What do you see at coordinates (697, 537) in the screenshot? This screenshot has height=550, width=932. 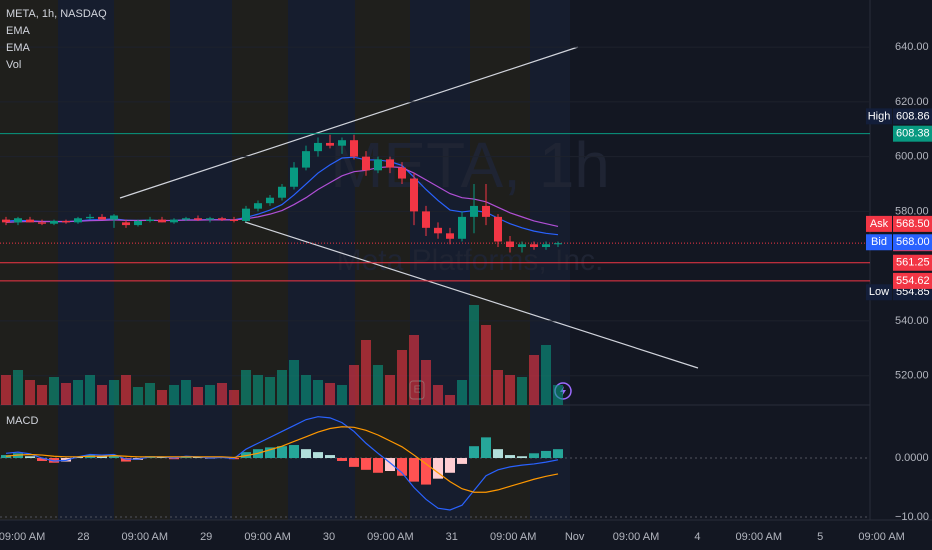 I see `x-tick-label: 4` at bounding box center [697, 537].